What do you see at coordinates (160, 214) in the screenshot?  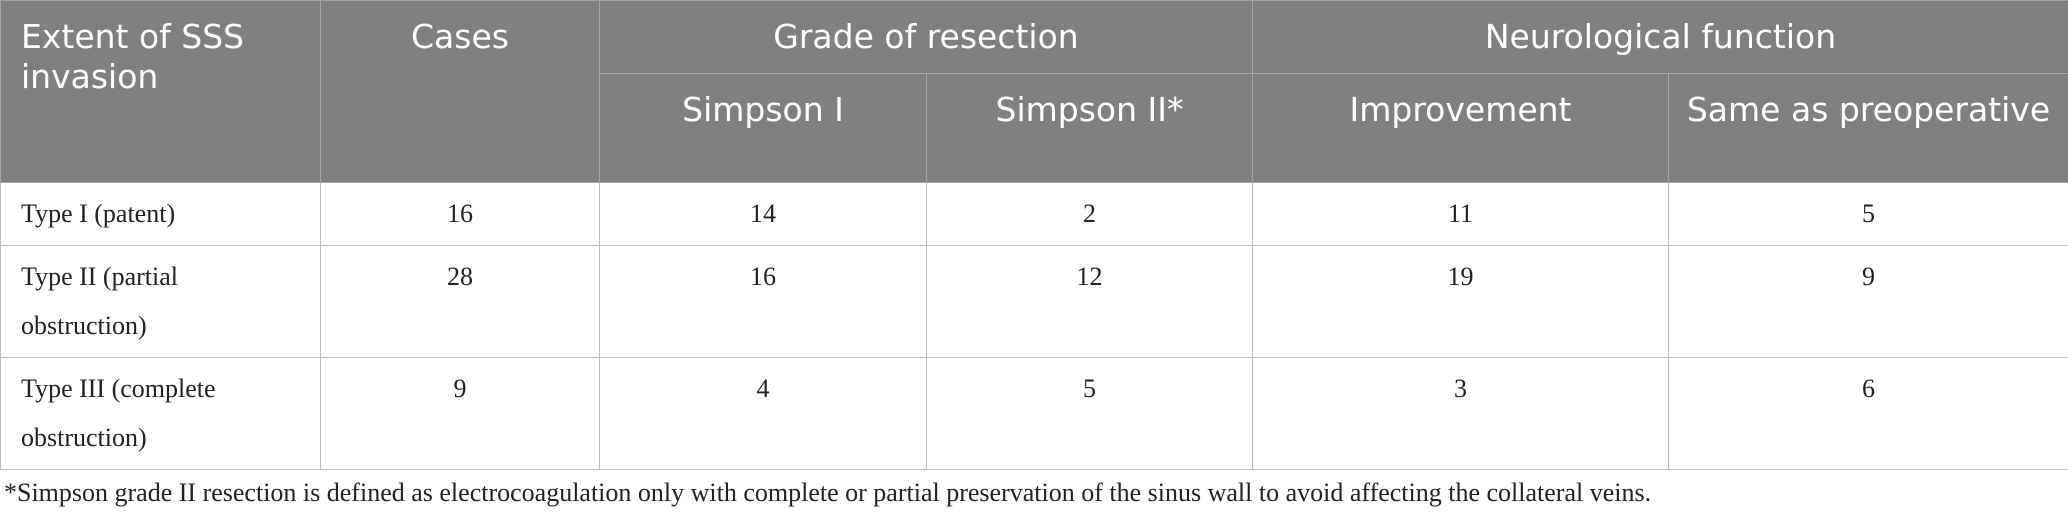 I see `row-label: Type I (patent)` at bounding box center [160, 214].